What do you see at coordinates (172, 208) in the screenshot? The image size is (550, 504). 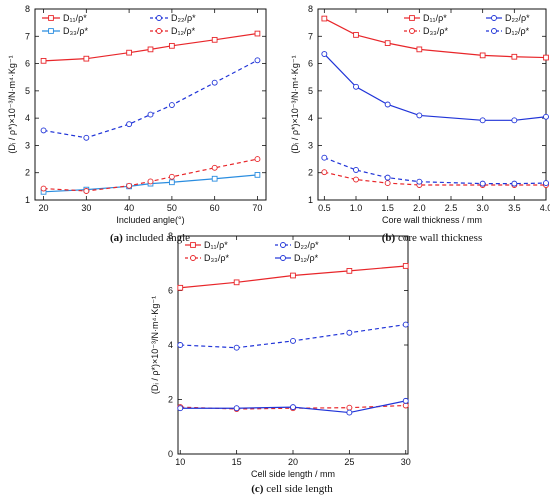 I see `x-tick-label: 50` at bounding box center [172, 208].